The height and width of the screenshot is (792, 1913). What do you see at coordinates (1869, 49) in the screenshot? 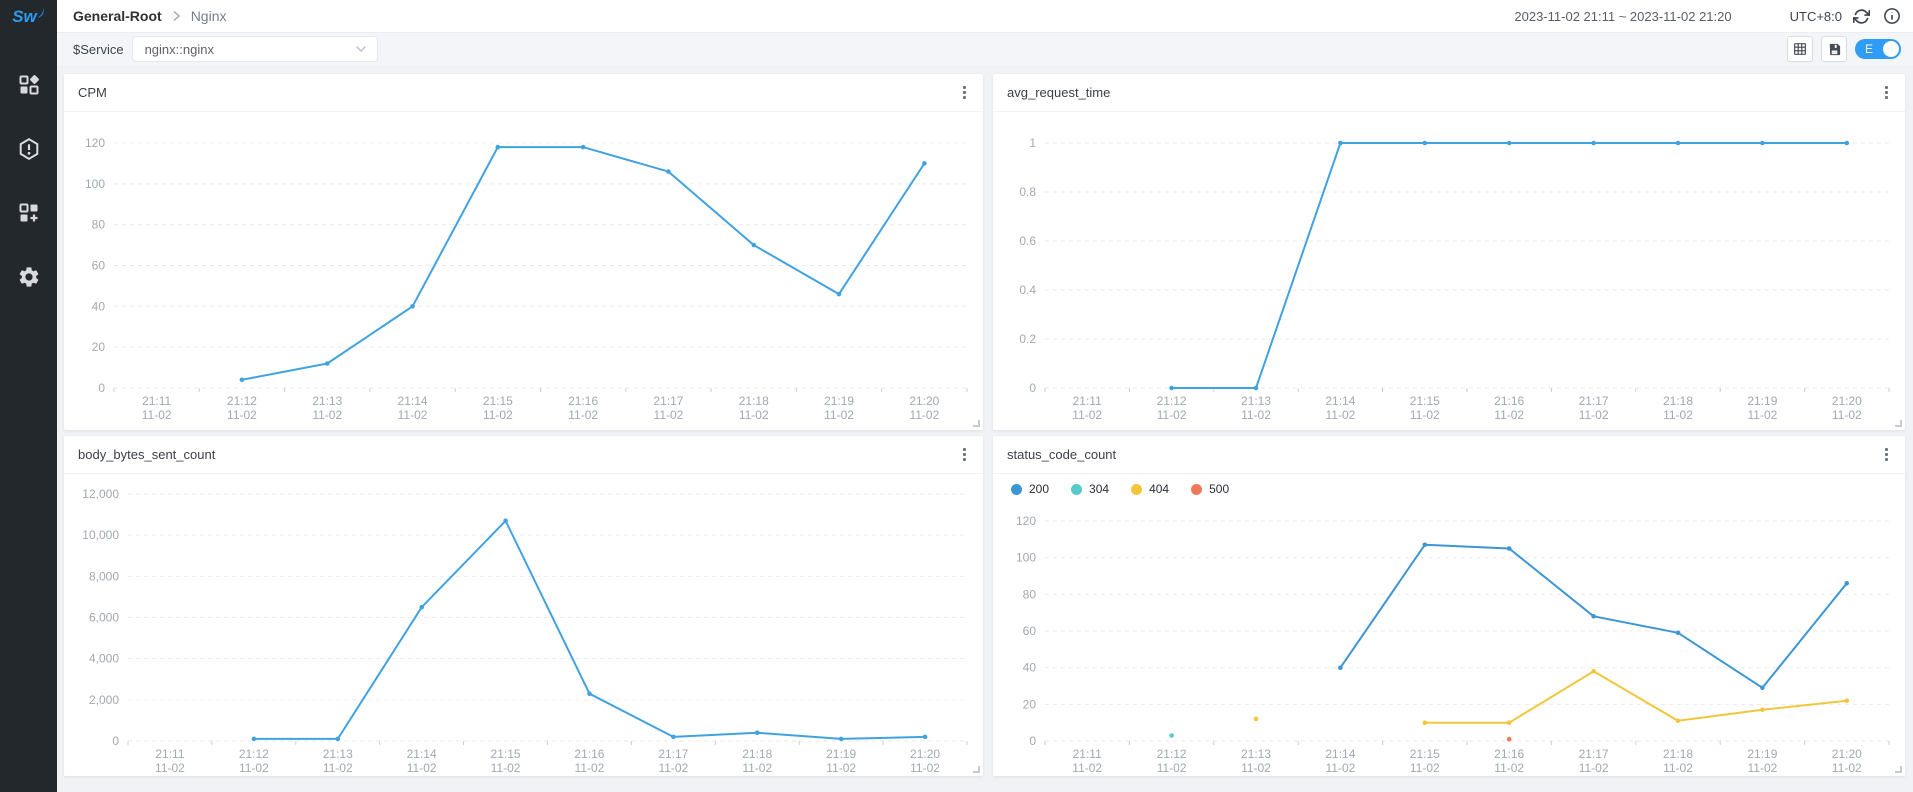
I see `edit-toggle-label: E` at bounding box center [1869, 49].